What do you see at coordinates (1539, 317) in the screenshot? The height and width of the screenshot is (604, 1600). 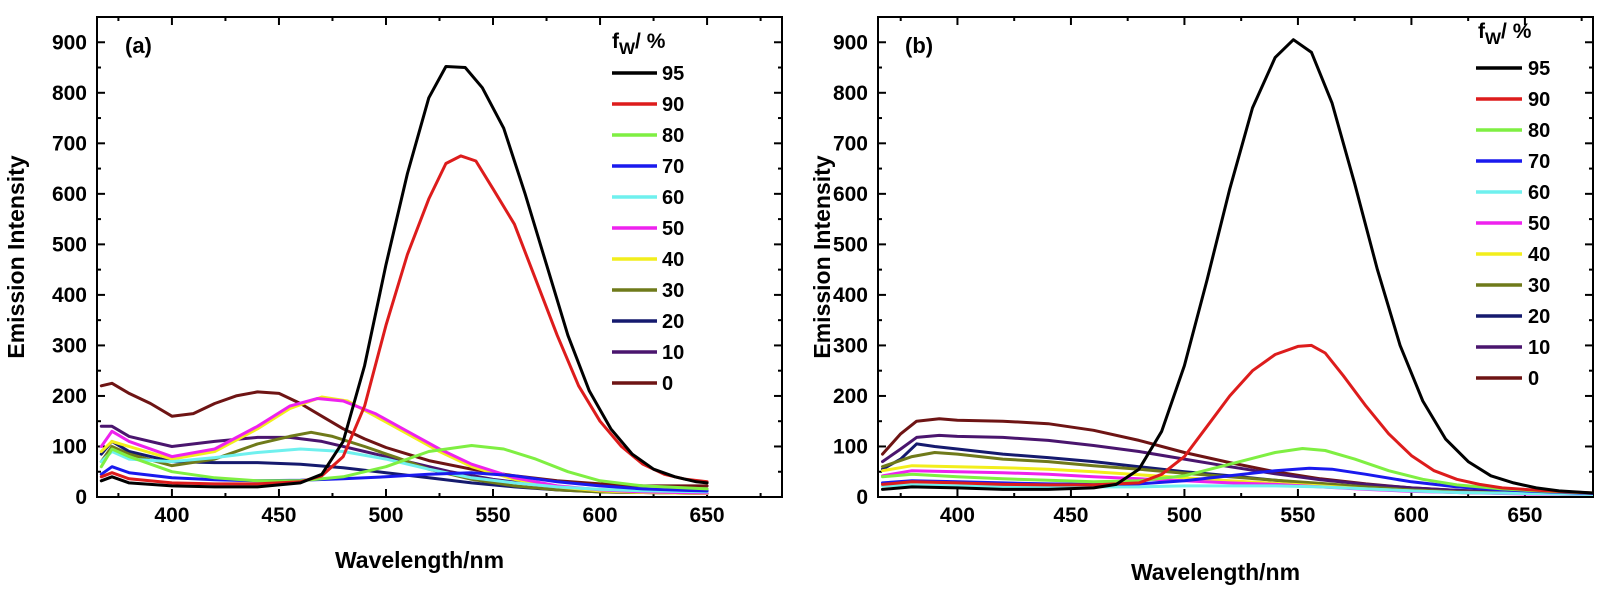 I see `legend-label-b-20: 20` at bounding box center [1539, 317].